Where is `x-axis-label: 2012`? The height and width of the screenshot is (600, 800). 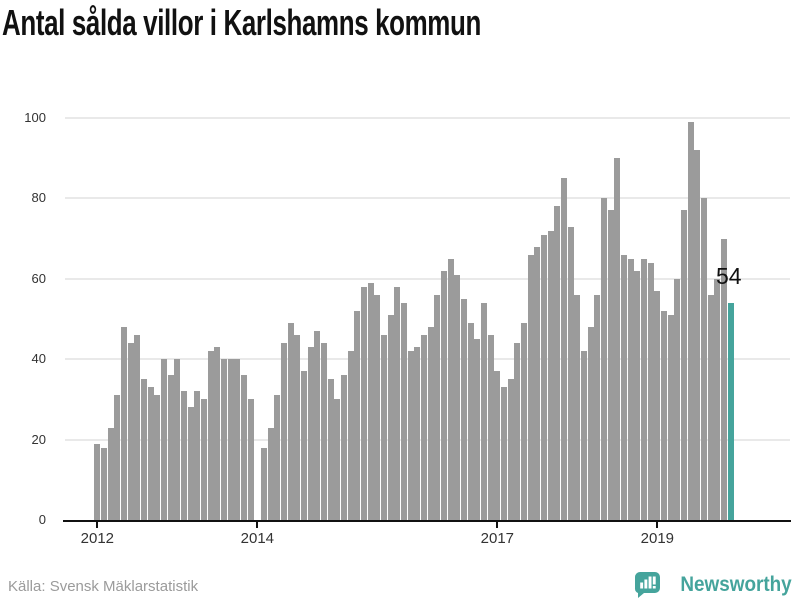 x-axis-label: 2012 is located at coordinates (97, 538).